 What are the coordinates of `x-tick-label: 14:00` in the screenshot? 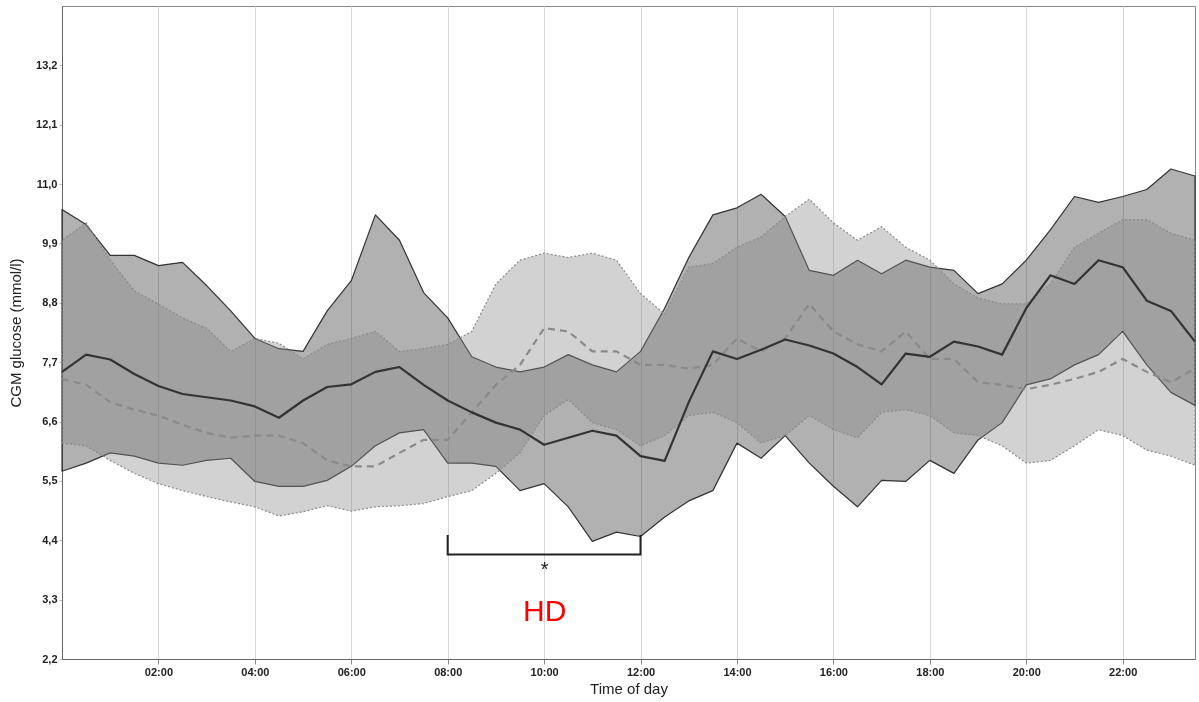 It's located at (737, 671).